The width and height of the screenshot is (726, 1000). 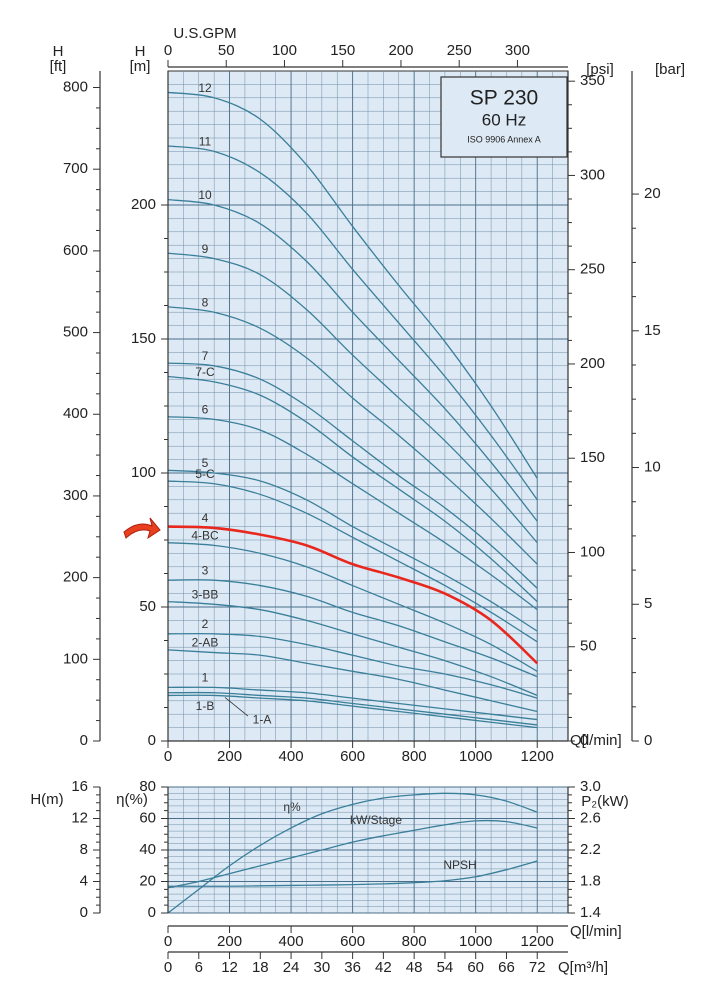 I want to click on tick-label: 2.6, so click(x=590, y=817).